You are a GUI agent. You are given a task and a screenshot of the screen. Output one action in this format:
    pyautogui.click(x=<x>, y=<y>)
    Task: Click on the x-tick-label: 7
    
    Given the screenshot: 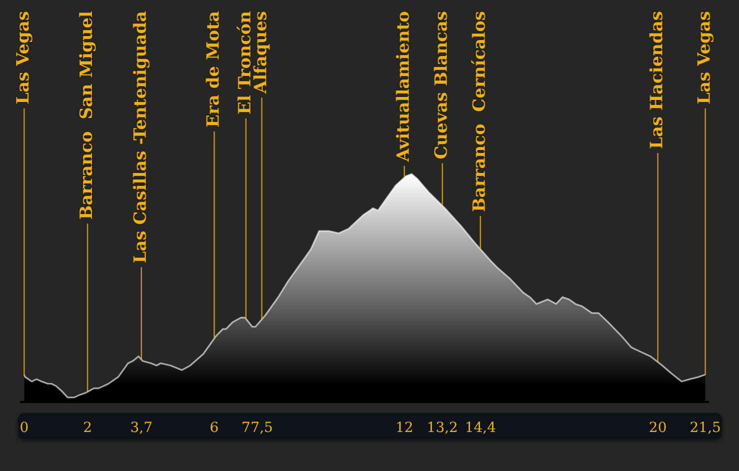 What is the action you would take?
    pyautogui.click(x=245, y=428)
    